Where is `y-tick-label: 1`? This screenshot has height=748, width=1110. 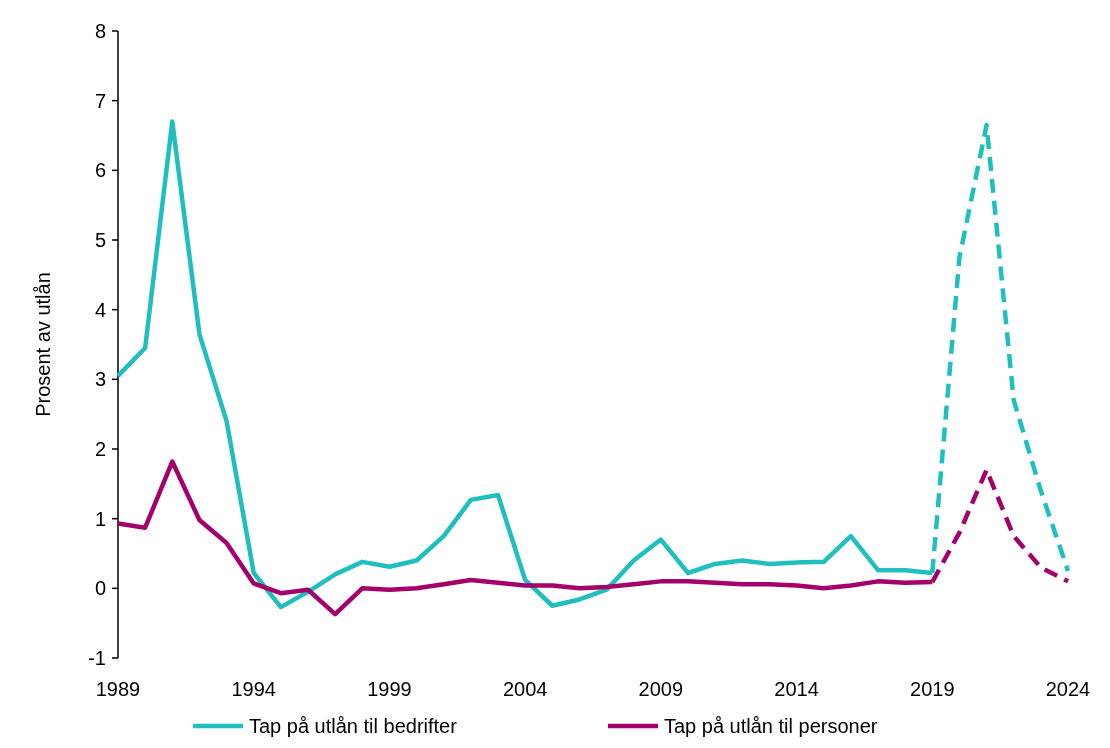
y-tick-label: 1 is located at coordinates (100, 518).